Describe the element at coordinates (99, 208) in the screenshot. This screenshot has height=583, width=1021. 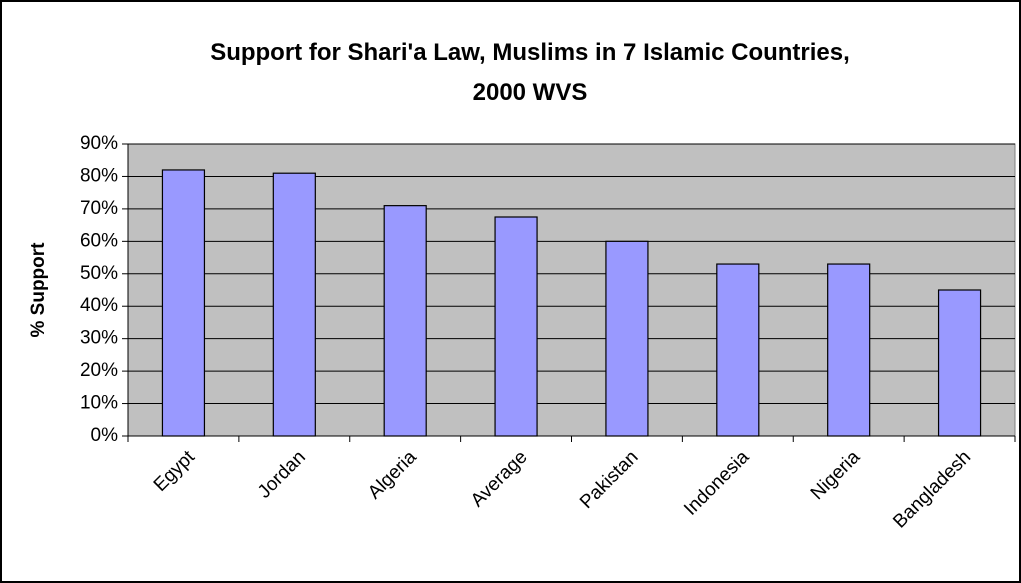
I see `y-tick-label: 70%` at that location.